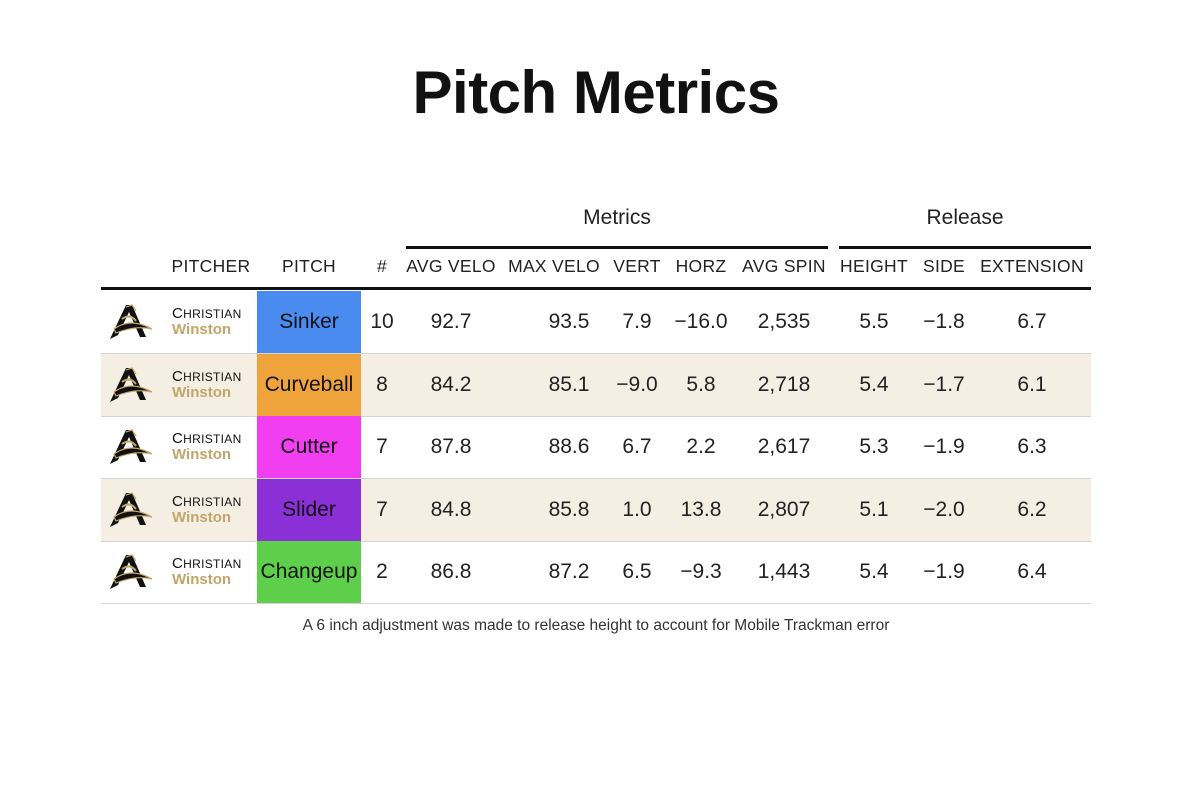  What do you see at coordinates (784, 446) in the screenshot?
I see `avg-spin-cell: 2,617` at bounding box center [784, 446].